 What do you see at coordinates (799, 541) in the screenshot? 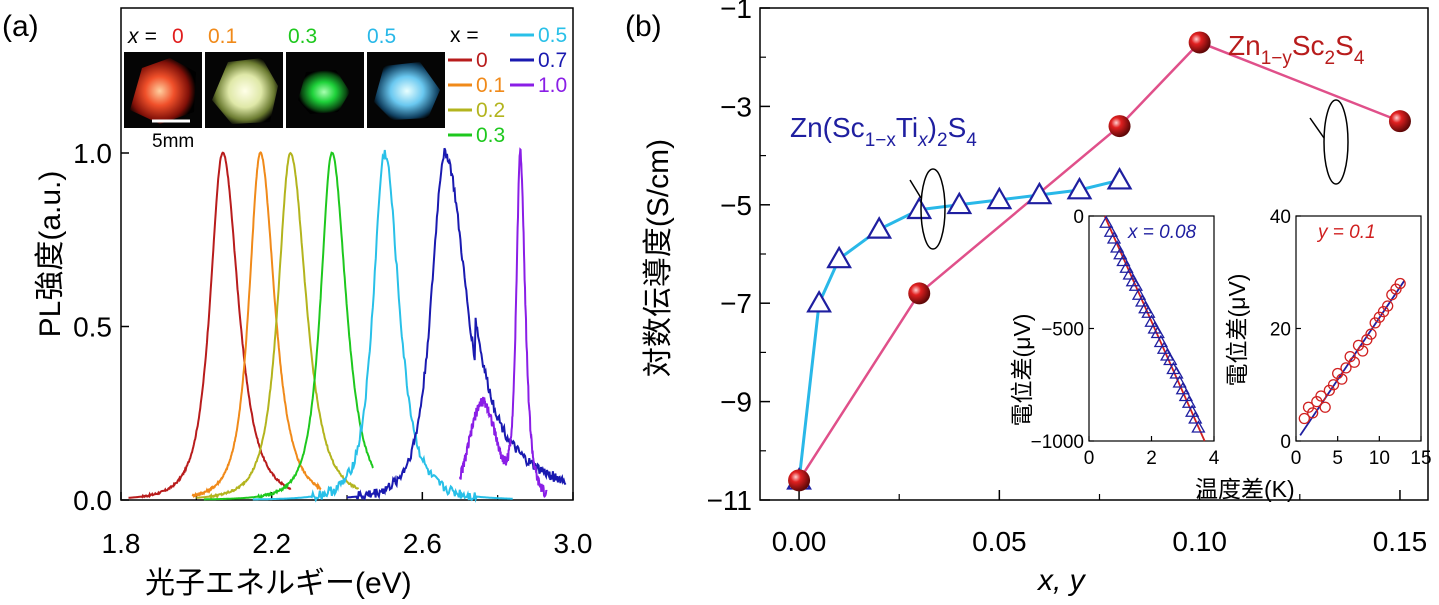
I see `b-x-tick-label: 0.00` at bounding box center [799, 541].